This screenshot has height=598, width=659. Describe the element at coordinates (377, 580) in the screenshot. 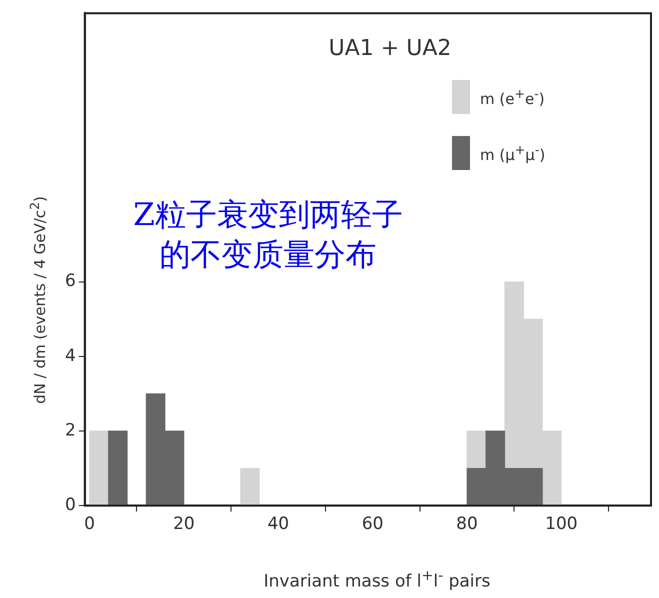

I see `x-axis-title: Invariant mass of l$^{+}$l$^{-}$ pairs` at that location.